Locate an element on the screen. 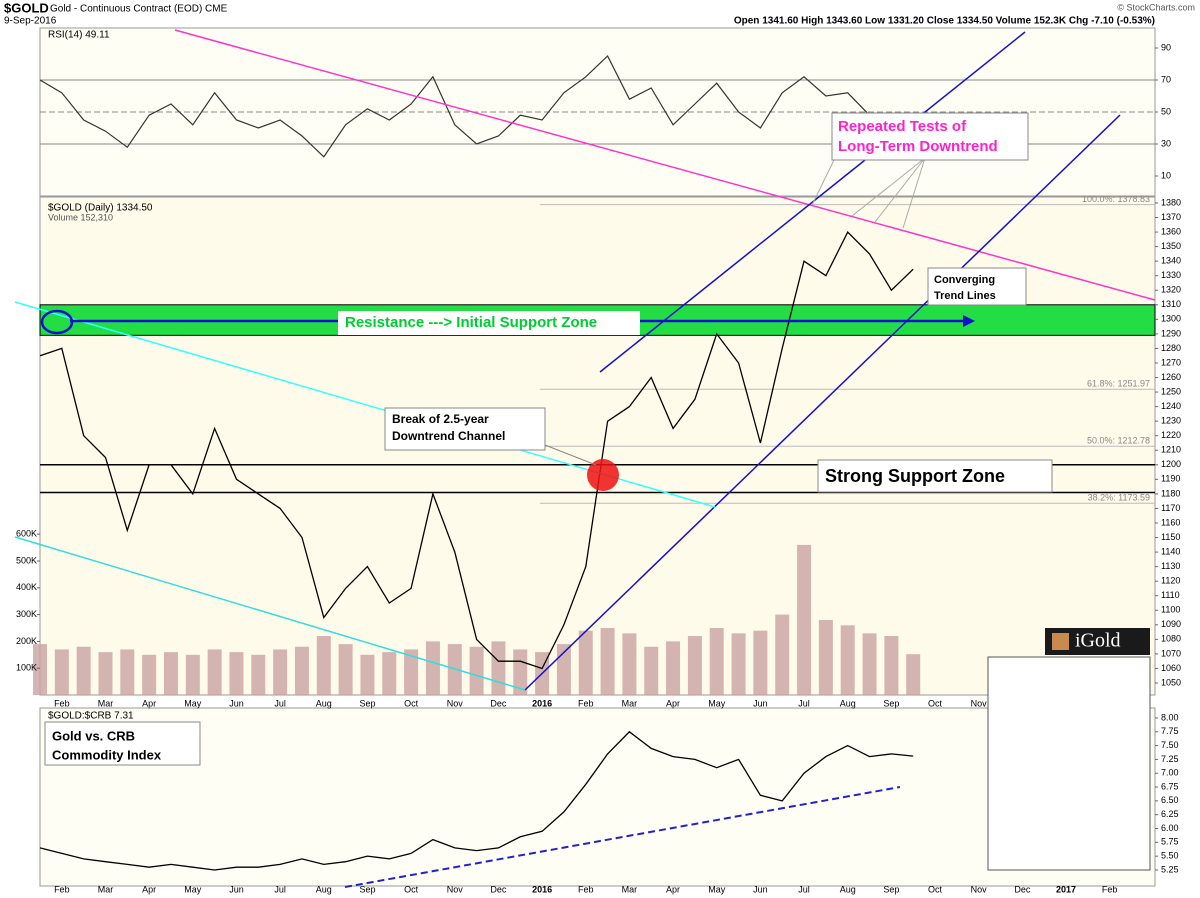 This screenshot has width=1200, height=898. annotation: Downtrend Channel is located at coordinates (448, 436).